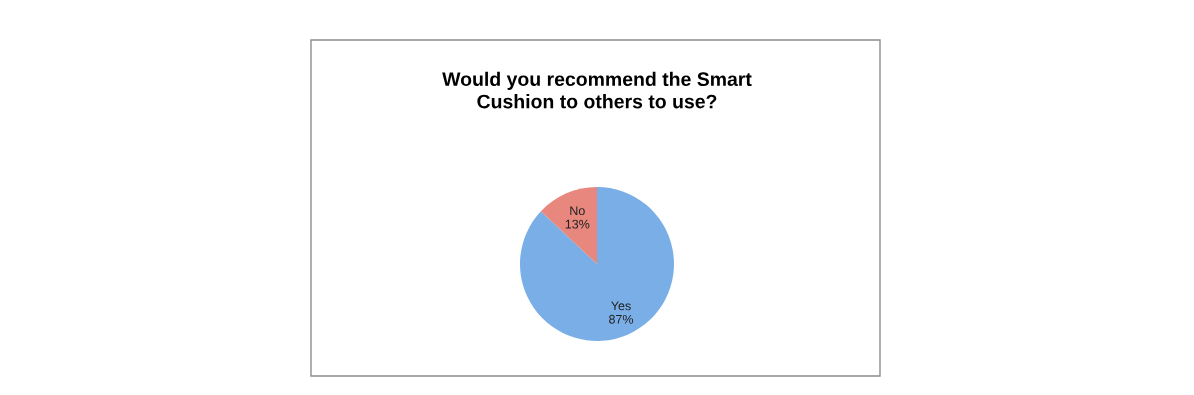  I want to click on slice-label: Yes, so click(621, 306).